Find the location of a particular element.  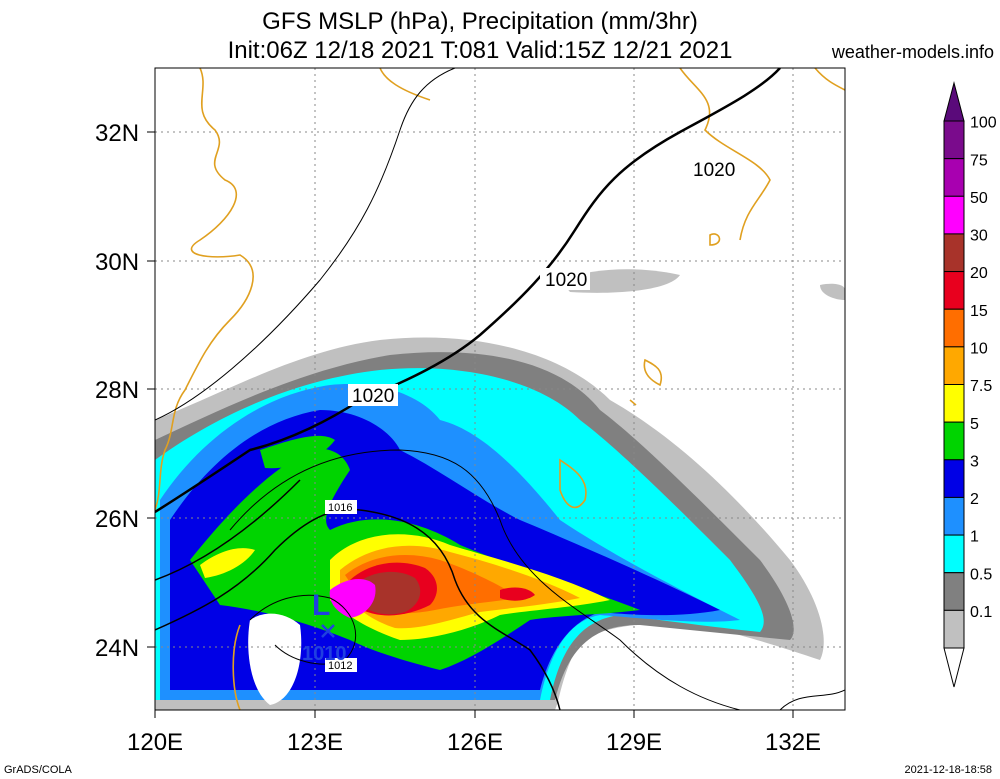

colorbar-label: 50 is located at coordinates (979, 198).